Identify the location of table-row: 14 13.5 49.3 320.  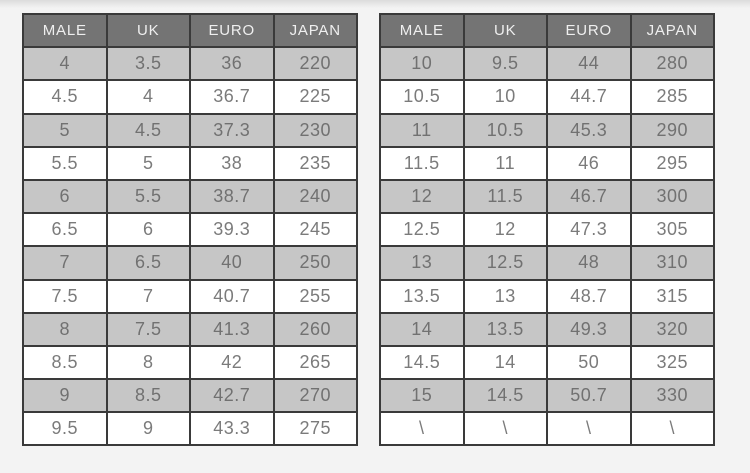
(547, 329).